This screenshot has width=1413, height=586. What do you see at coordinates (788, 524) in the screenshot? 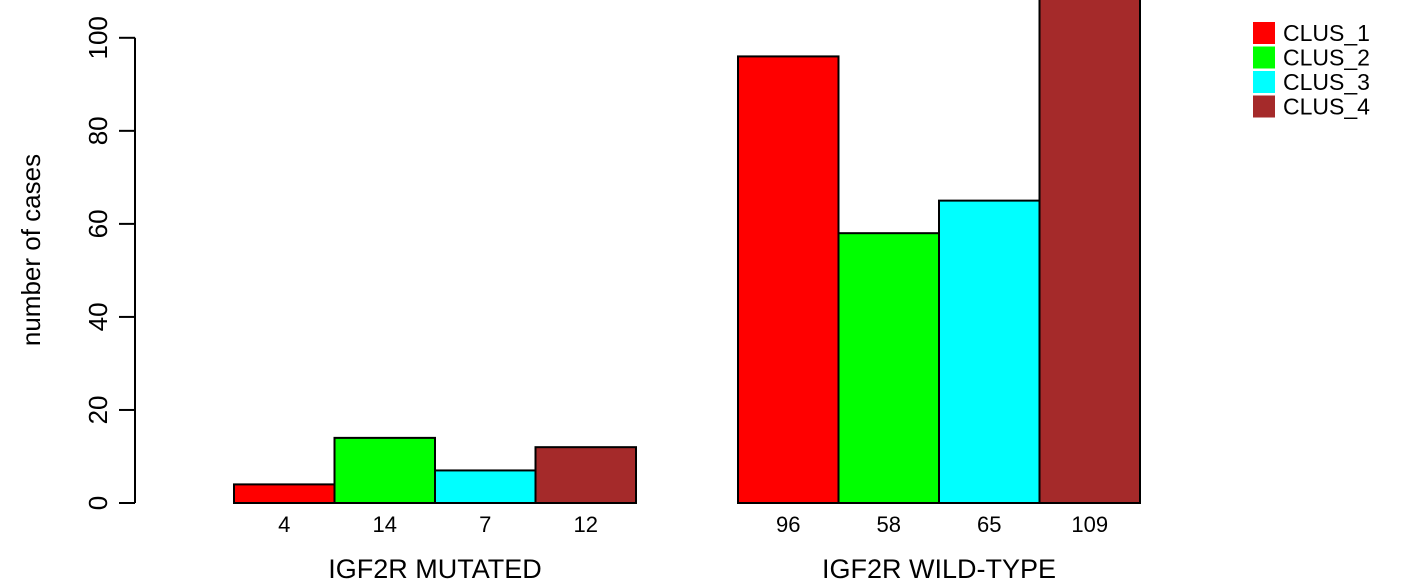
I see `bar-value-label: 96` at bounding box center [788, 524].